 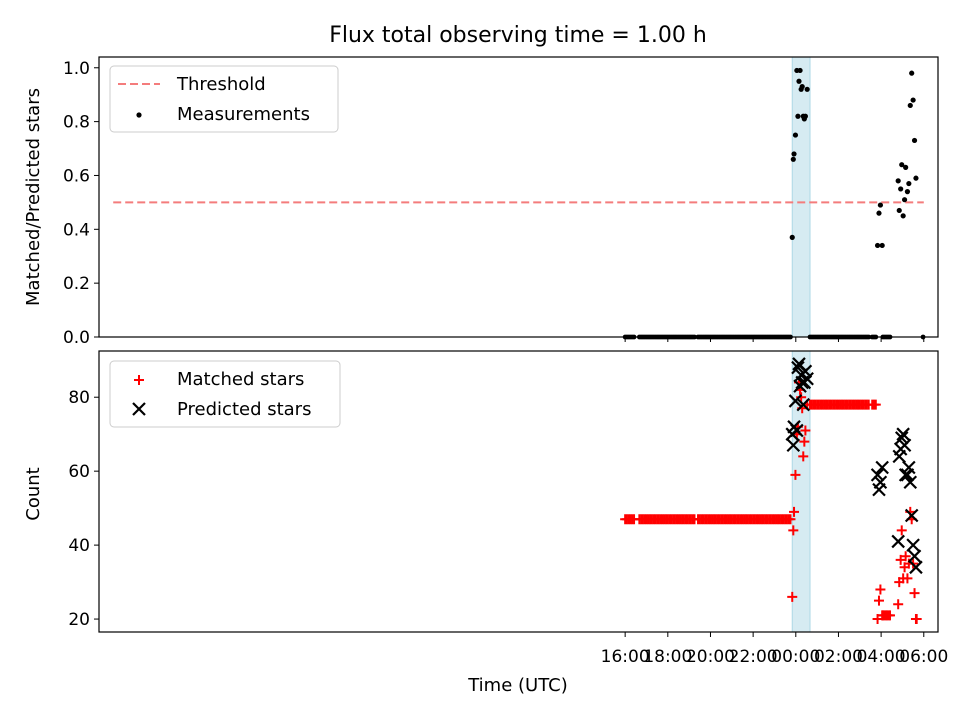 I want to click on chart-title: Flux total observing time = 1.00 h, so click(x=518, y=35).